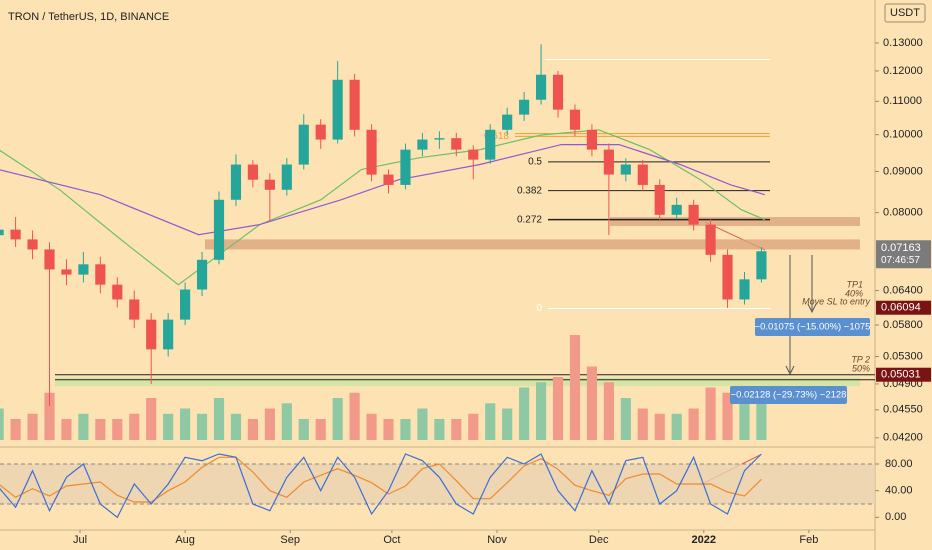 The image size is (932, 550). Describe the element at coordinates (899, 464) in the screenshot. I see `stoch-y-tick-label: 80.00` at that location.